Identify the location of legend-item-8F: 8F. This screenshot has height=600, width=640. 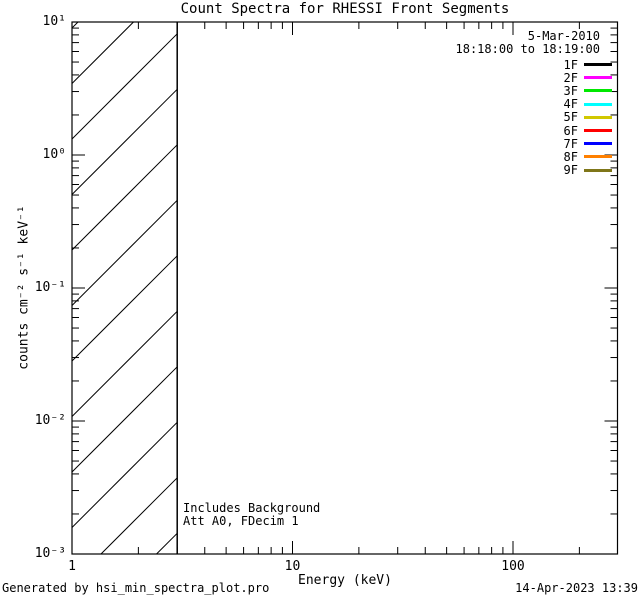
(587, 156).